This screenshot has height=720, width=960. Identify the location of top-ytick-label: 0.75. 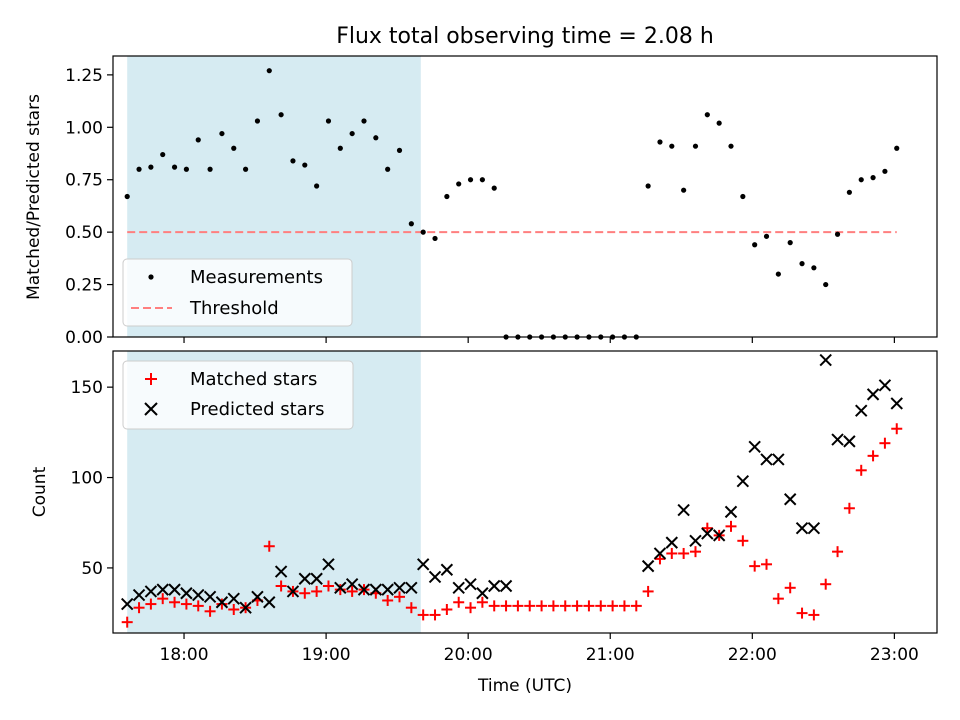
(84, 181).